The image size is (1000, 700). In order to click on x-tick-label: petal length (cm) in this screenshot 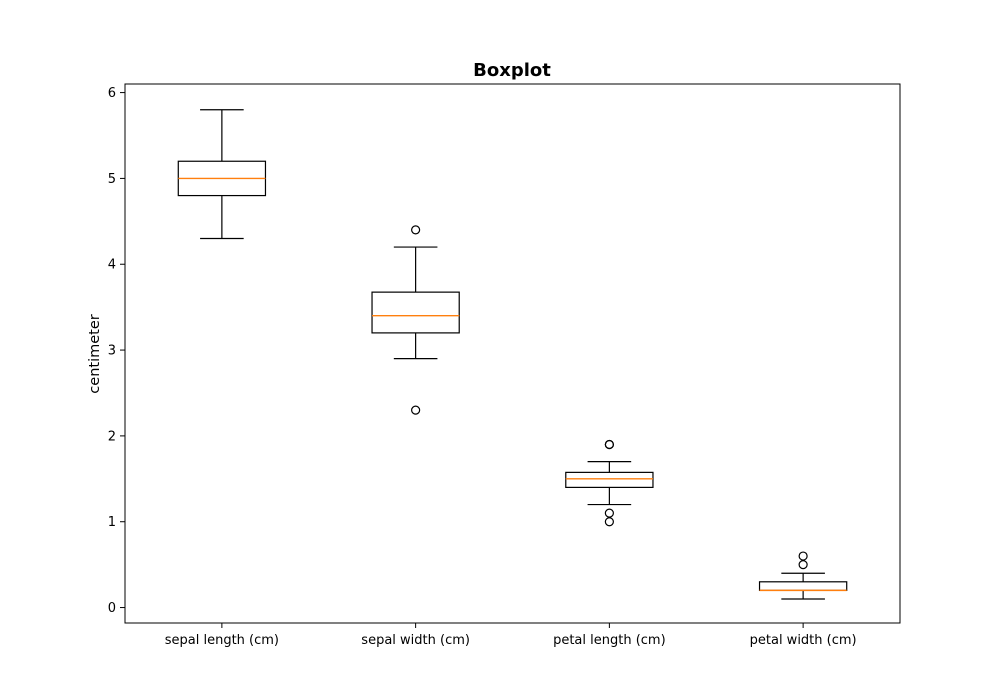, I will do `click(609, 640)`.